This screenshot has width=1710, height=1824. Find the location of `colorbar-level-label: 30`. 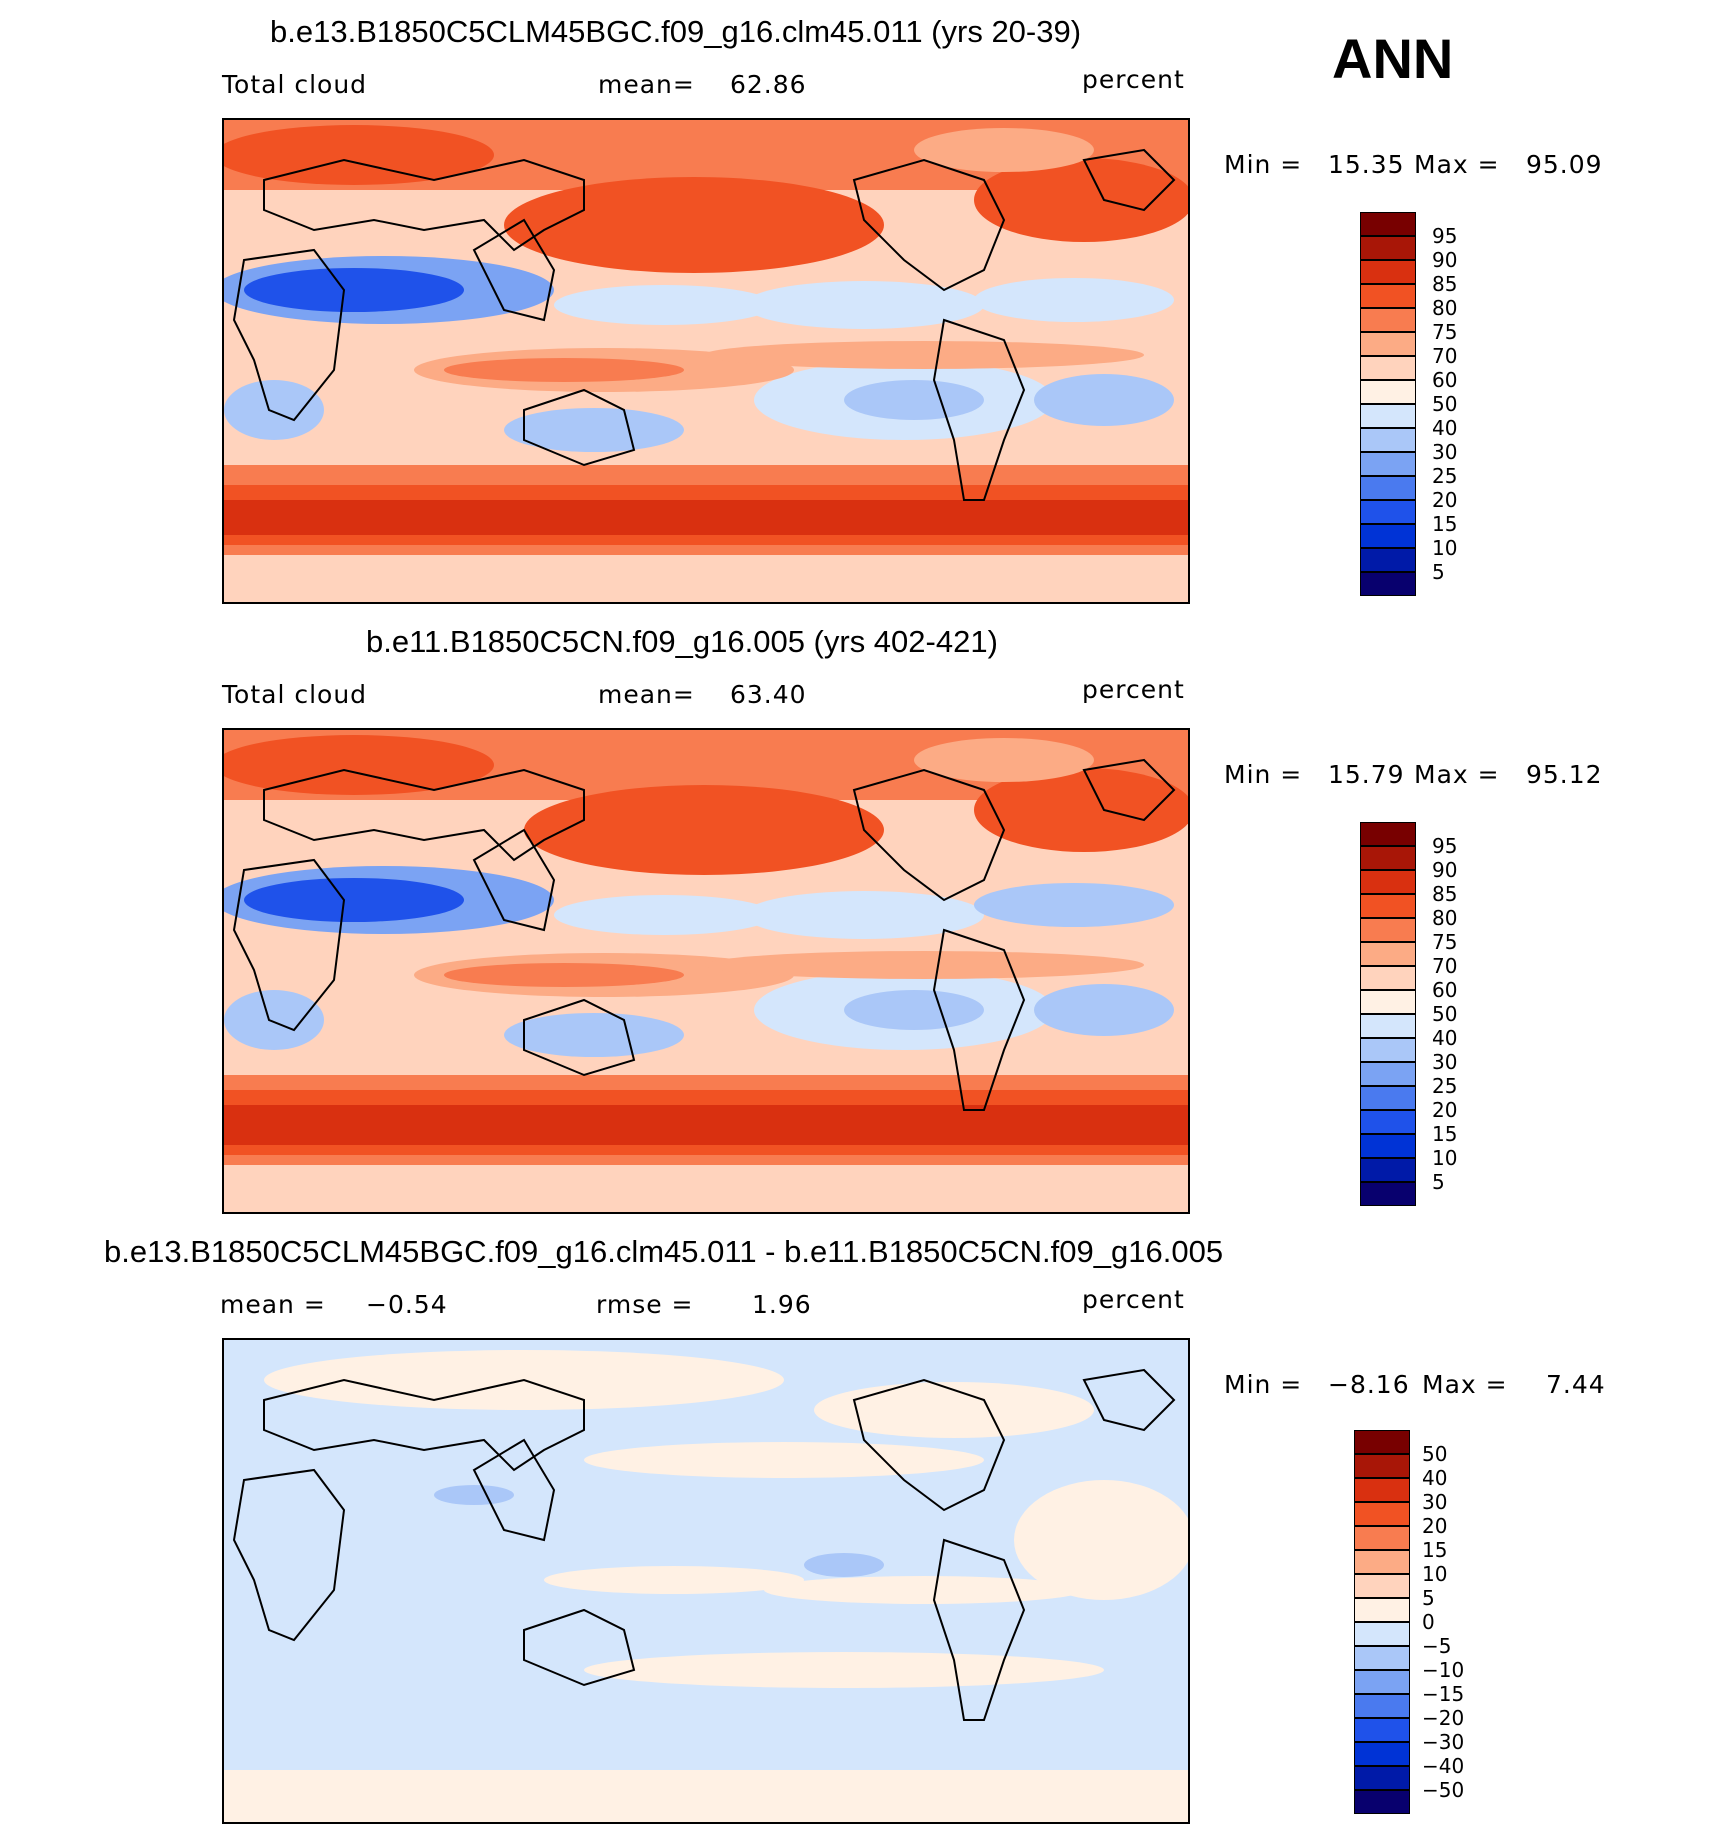

colorbar-level-label: 30 is located at coordinates (1445, 1062).